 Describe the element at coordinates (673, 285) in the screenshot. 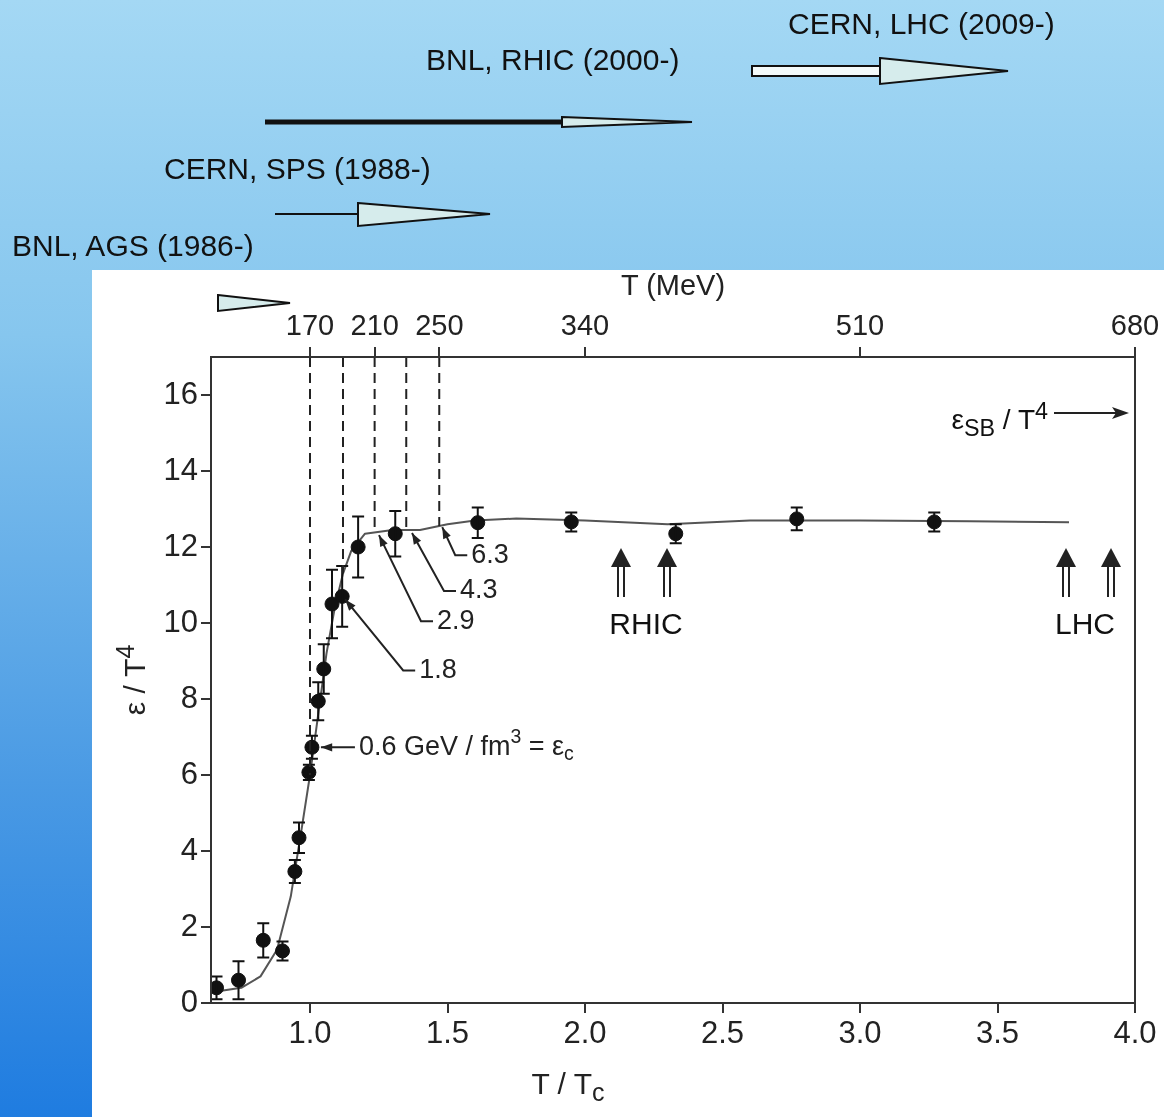

I see `x2-axis-title: T (MeV)` at that location.